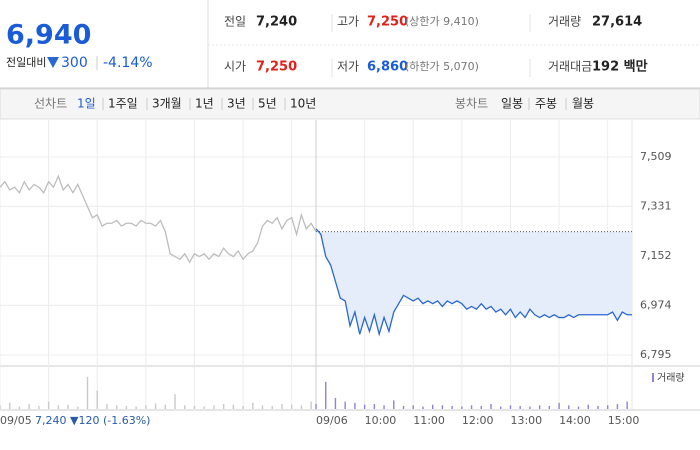 This screenshot has height=450, width=700. I want to click on y-tick-label: 7,331, so click(656, 205).